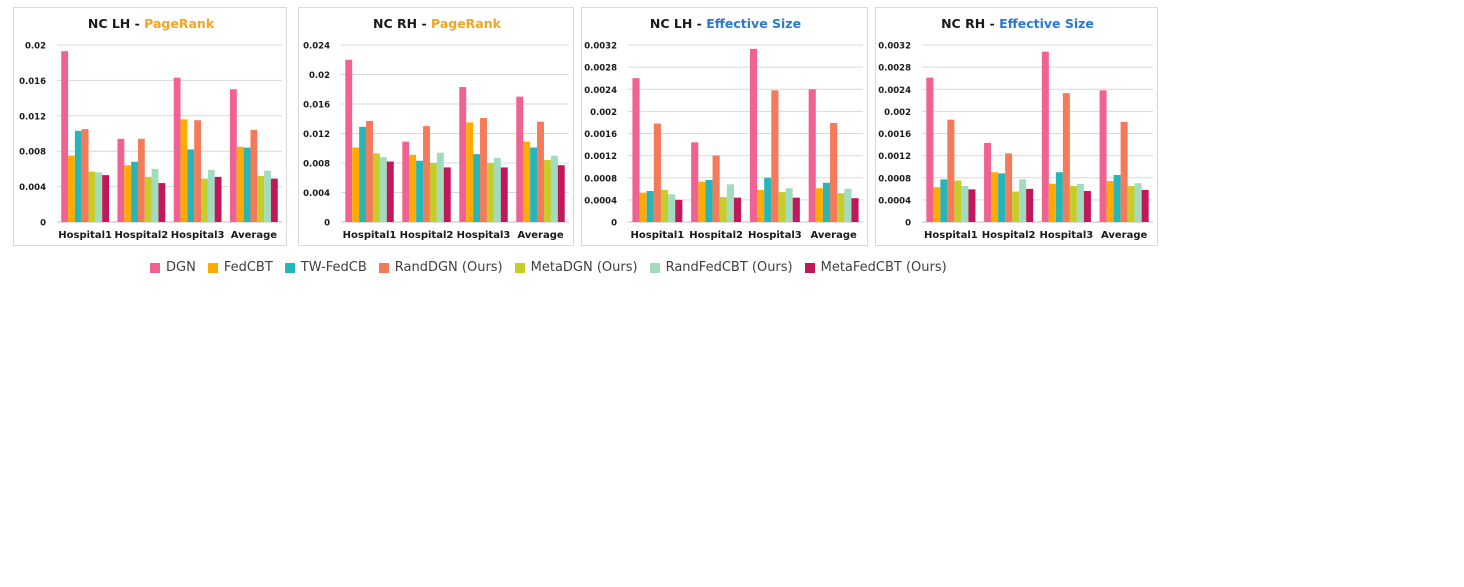  Describe the element at coordinates (716, 235) in the screenshot. I see `x-tick-label: Hospital2` at that location.